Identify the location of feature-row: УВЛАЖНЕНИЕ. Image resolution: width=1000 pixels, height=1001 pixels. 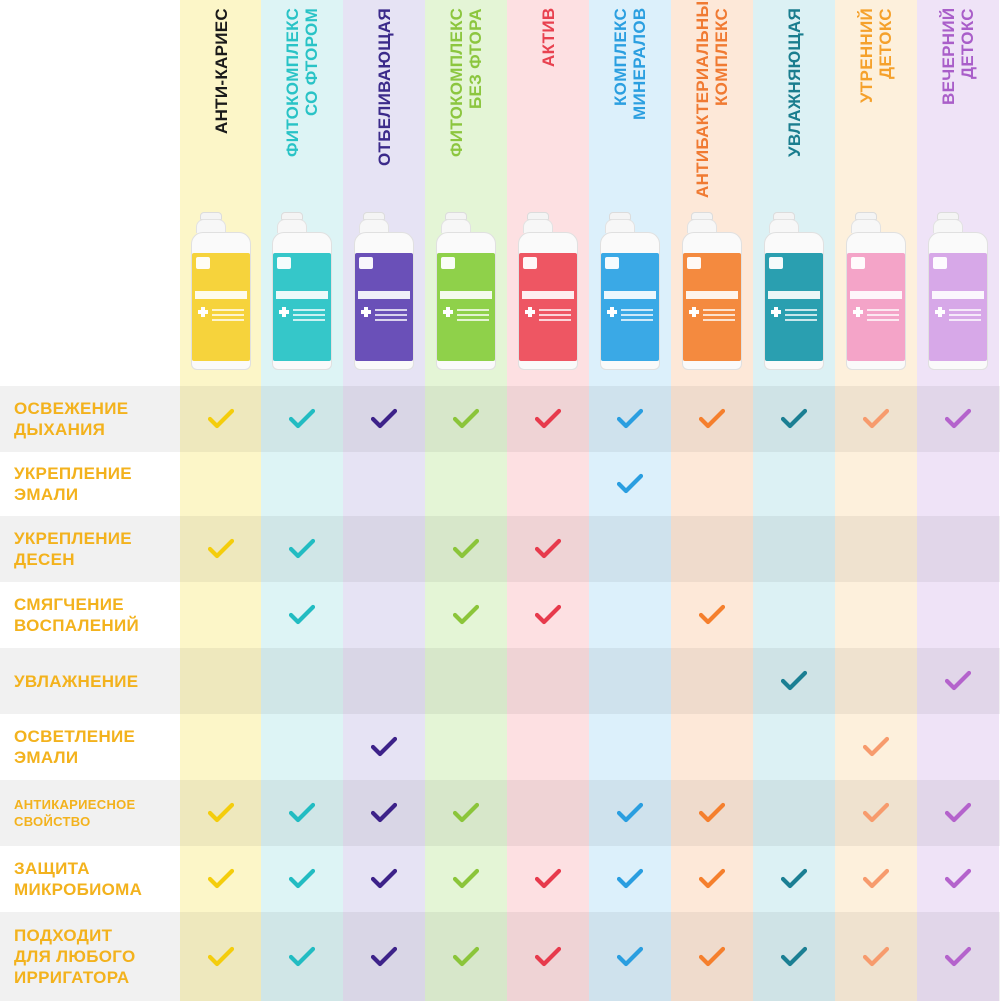
(500, 681).